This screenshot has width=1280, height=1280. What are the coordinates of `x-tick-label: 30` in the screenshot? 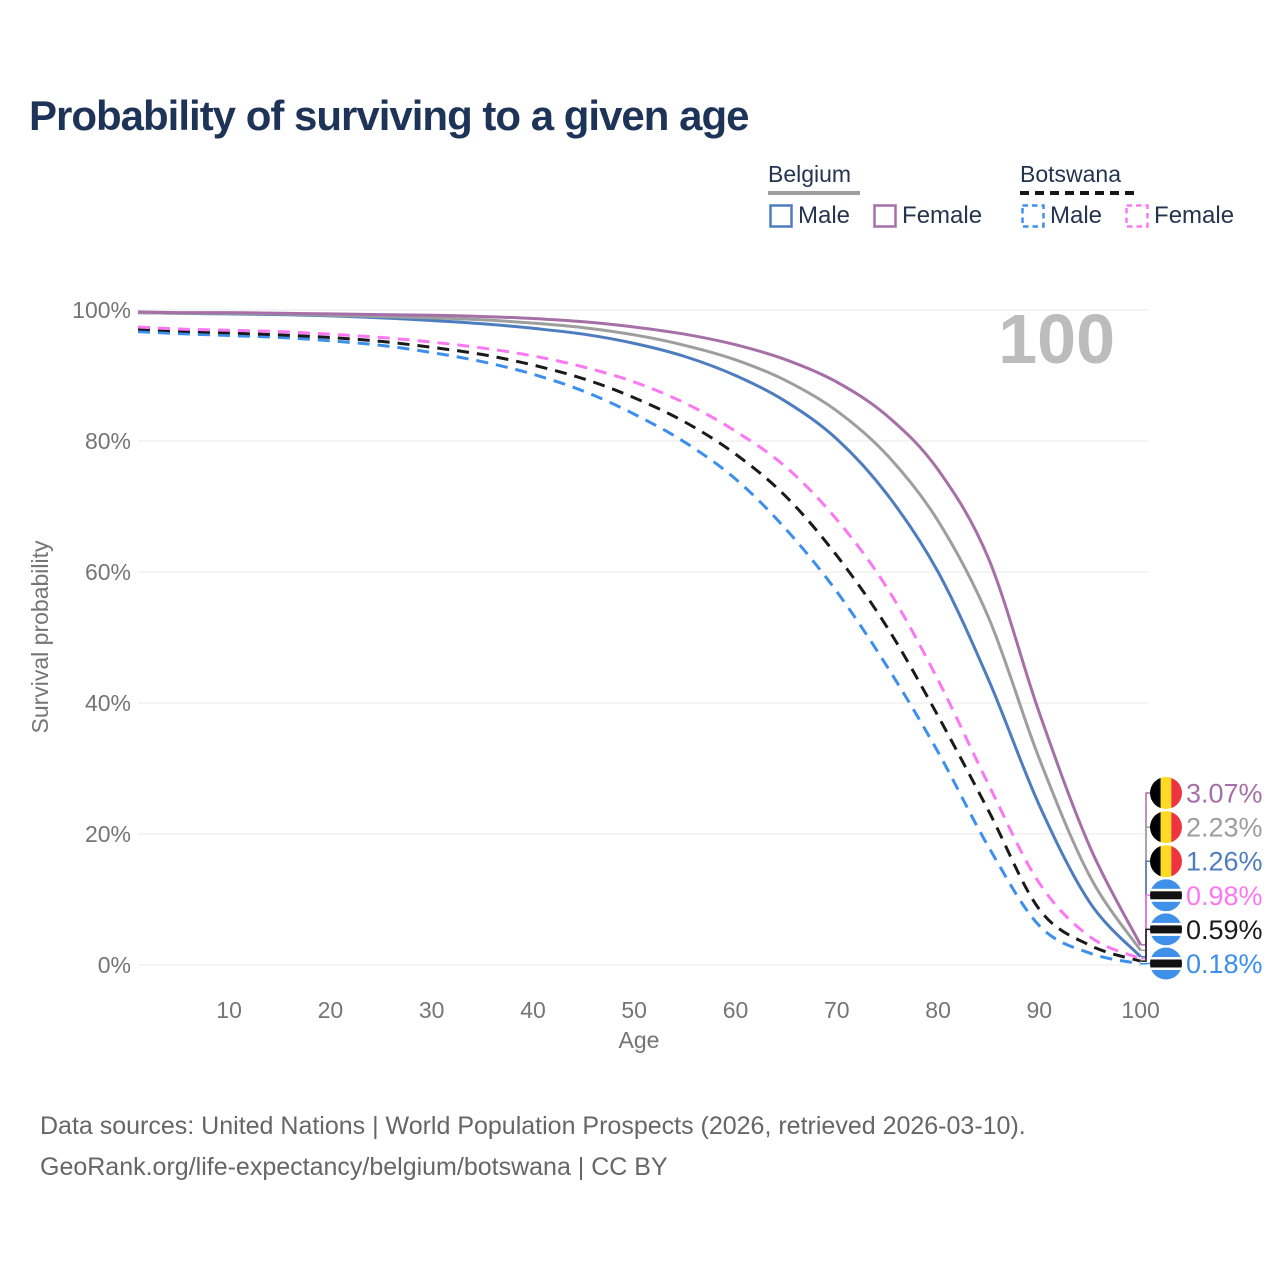 It's located at (432, 1010).